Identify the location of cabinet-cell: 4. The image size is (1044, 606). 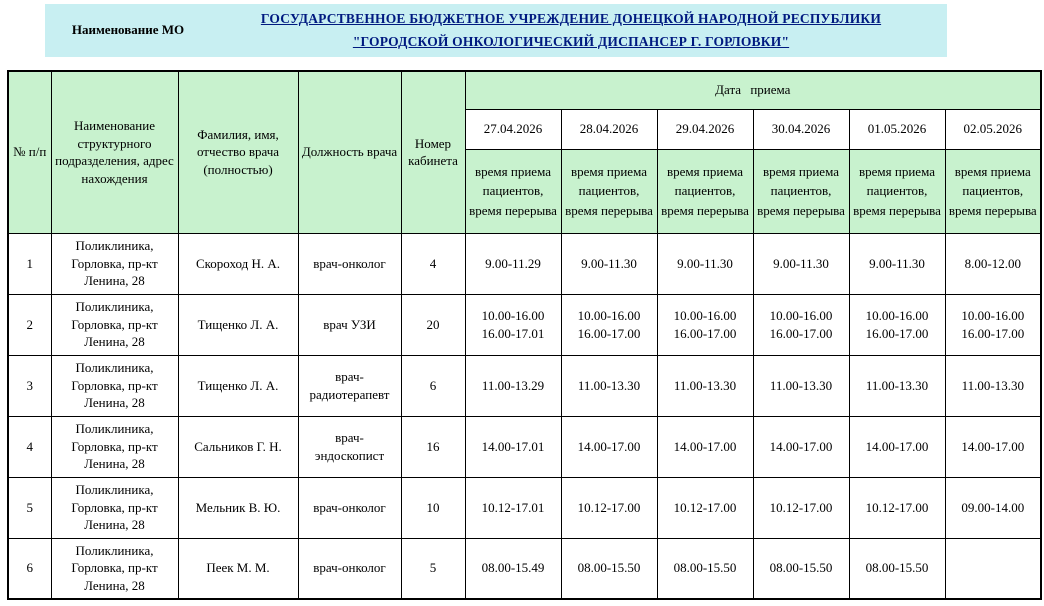
(433, 263).